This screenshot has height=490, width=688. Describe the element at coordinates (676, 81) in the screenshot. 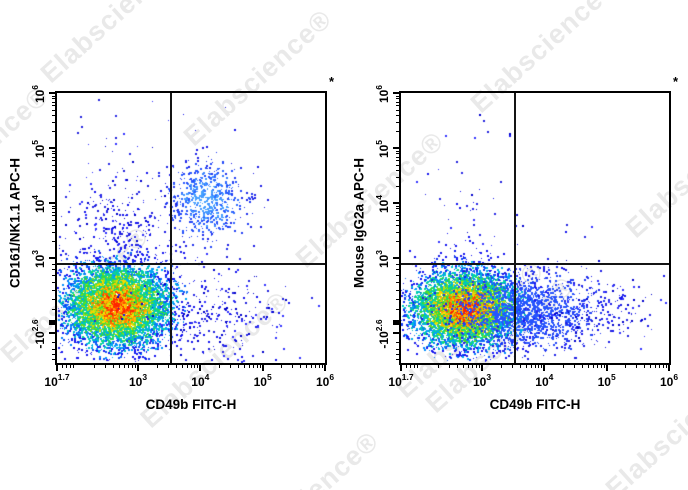

I see `significance-asterisk: *` at that location.